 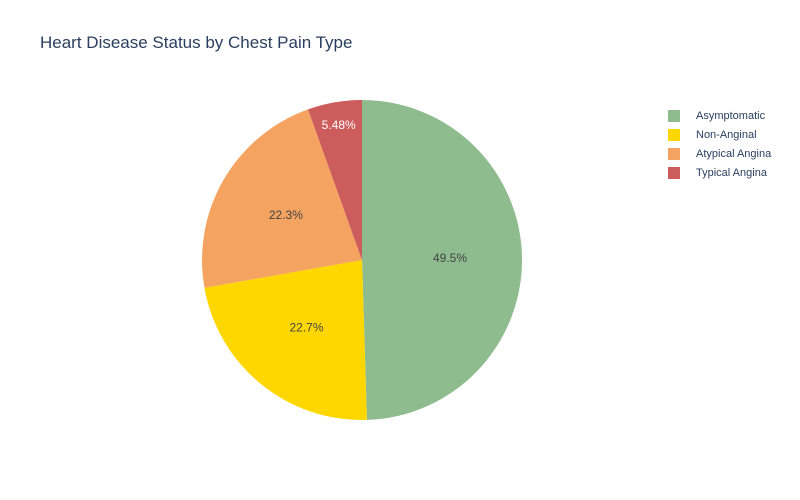 What do you see at coordinates (726, 134) in the screenshot?
I see `legend-label: Non-Anginal` at bounding box center [726, 134].